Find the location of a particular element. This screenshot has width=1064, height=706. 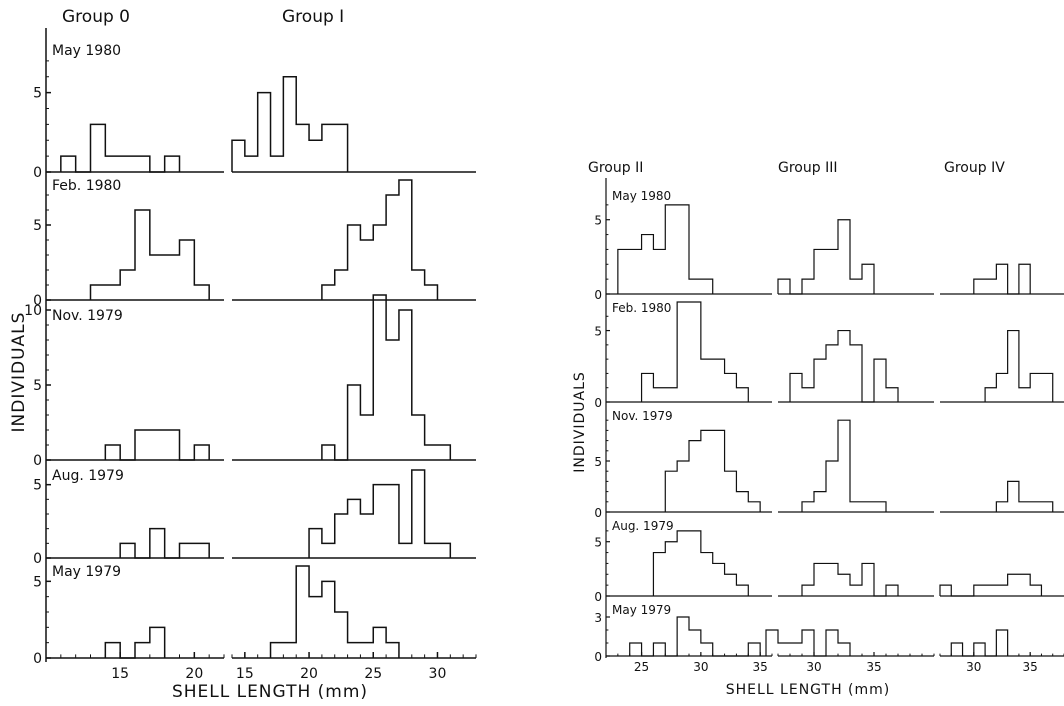

panel-date-label-0-0: May 1980 is located at coordinates (86, 51).